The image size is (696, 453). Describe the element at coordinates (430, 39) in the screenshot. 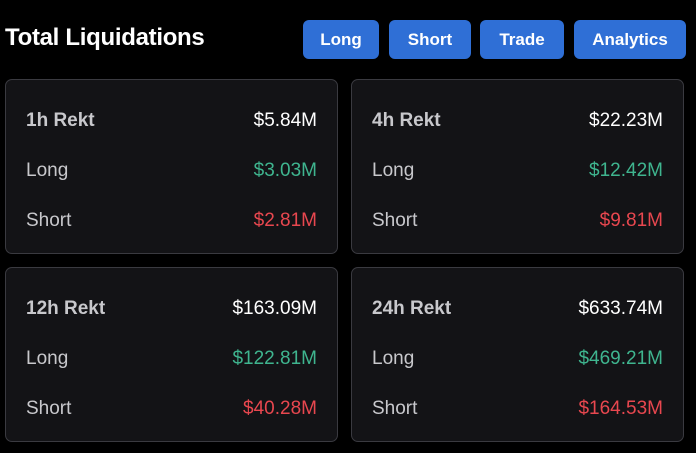

I see `short-button: Short` at that location.